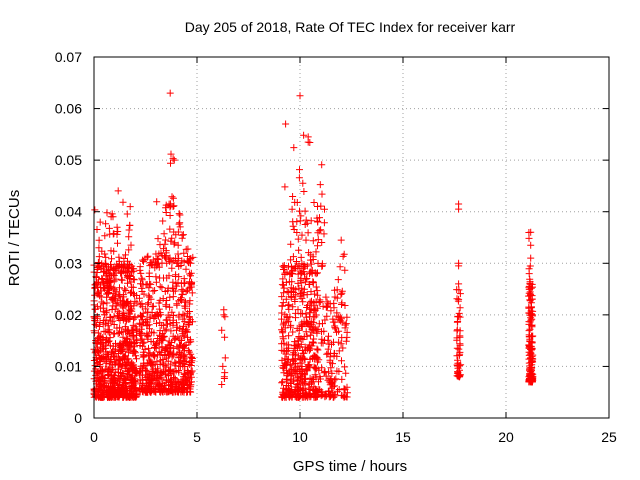 This screenshot has width=640, height=480. What do you see at coordinates (353, 437) in the screenshot?
I see `x-tick-labels: 0 5 10 15 20 25` at bounding box center [353, 437].